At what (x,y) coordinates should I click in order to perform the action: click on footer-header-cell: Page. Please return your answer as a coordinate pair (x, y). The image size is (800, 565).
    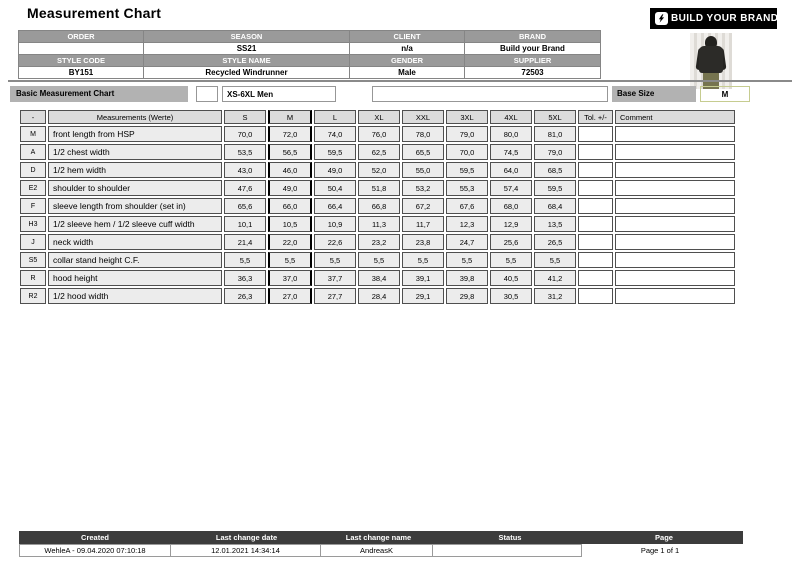
    Looking at the image, I should click on (664, 537).